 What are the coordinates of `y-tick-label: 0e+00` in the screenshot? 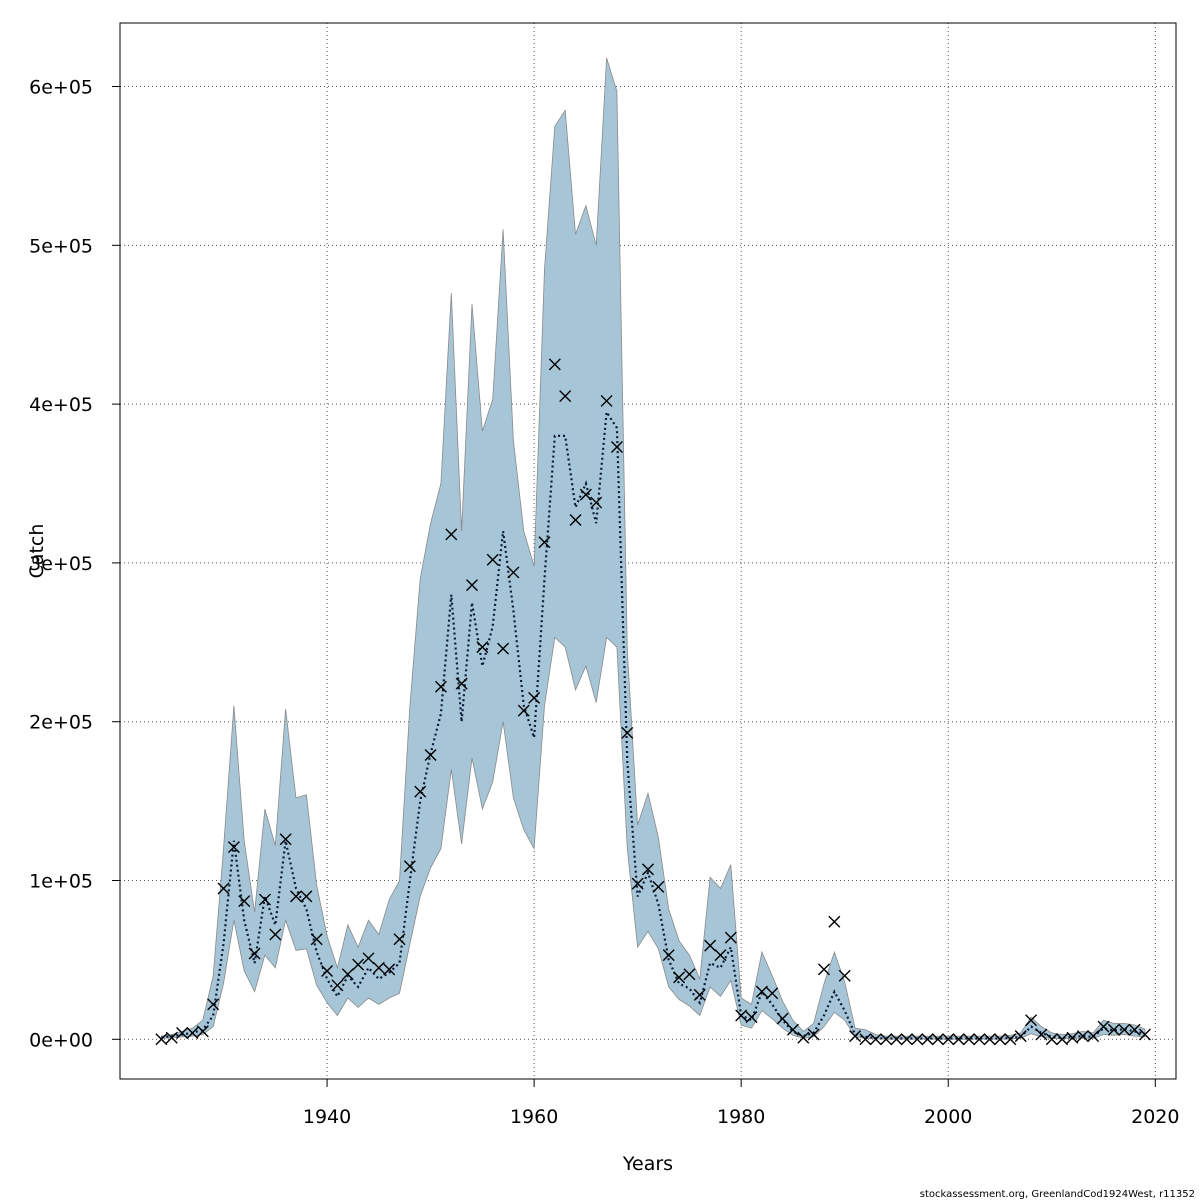 It's located at (61, 1040).